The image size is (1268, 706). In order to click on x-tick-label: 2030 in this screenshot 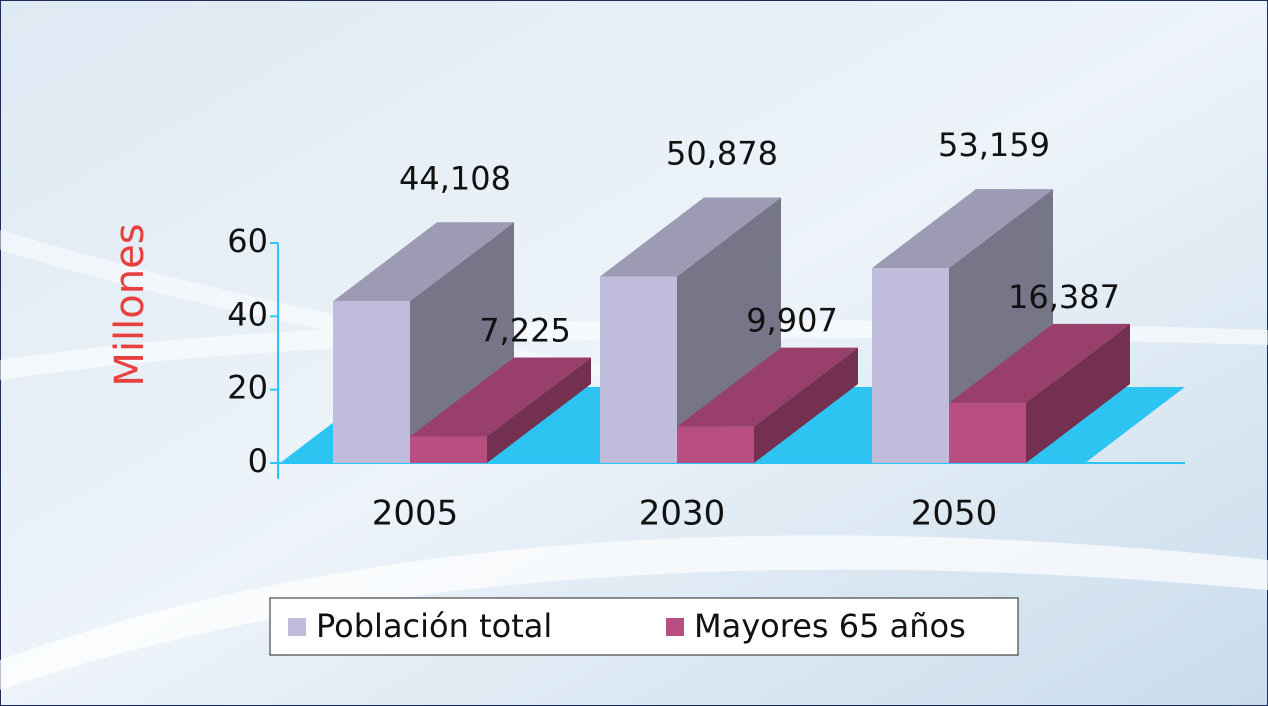, I will do `click(682, 514)`.